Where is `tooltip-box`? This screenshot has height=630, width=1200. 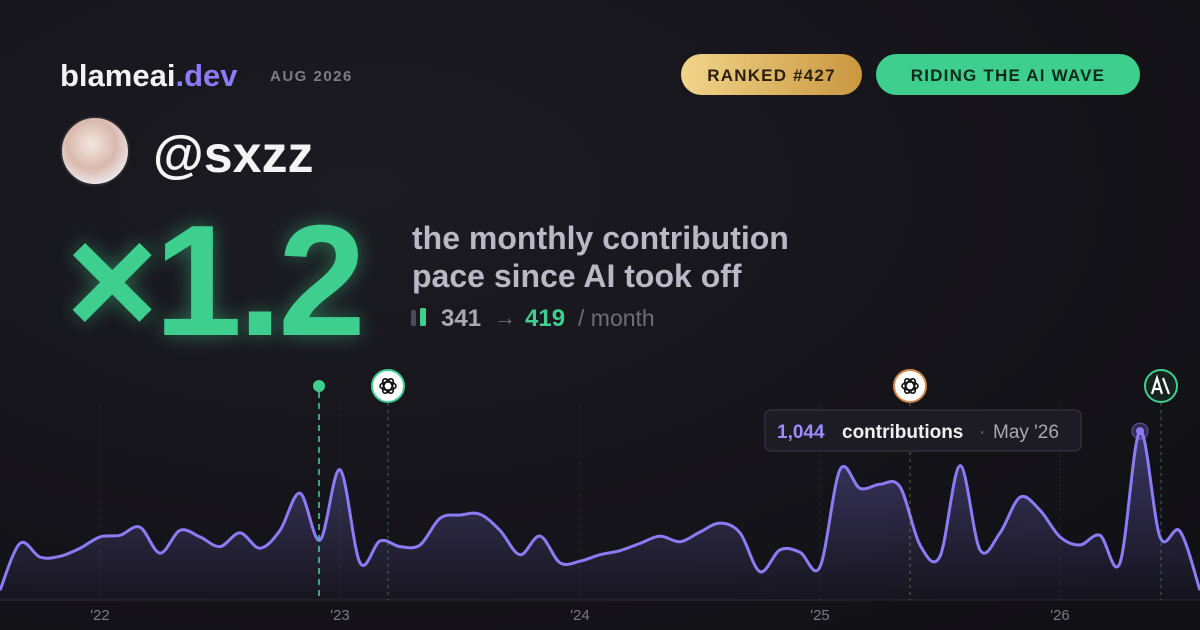 tooltip-box is located at coordinates (923, 430).